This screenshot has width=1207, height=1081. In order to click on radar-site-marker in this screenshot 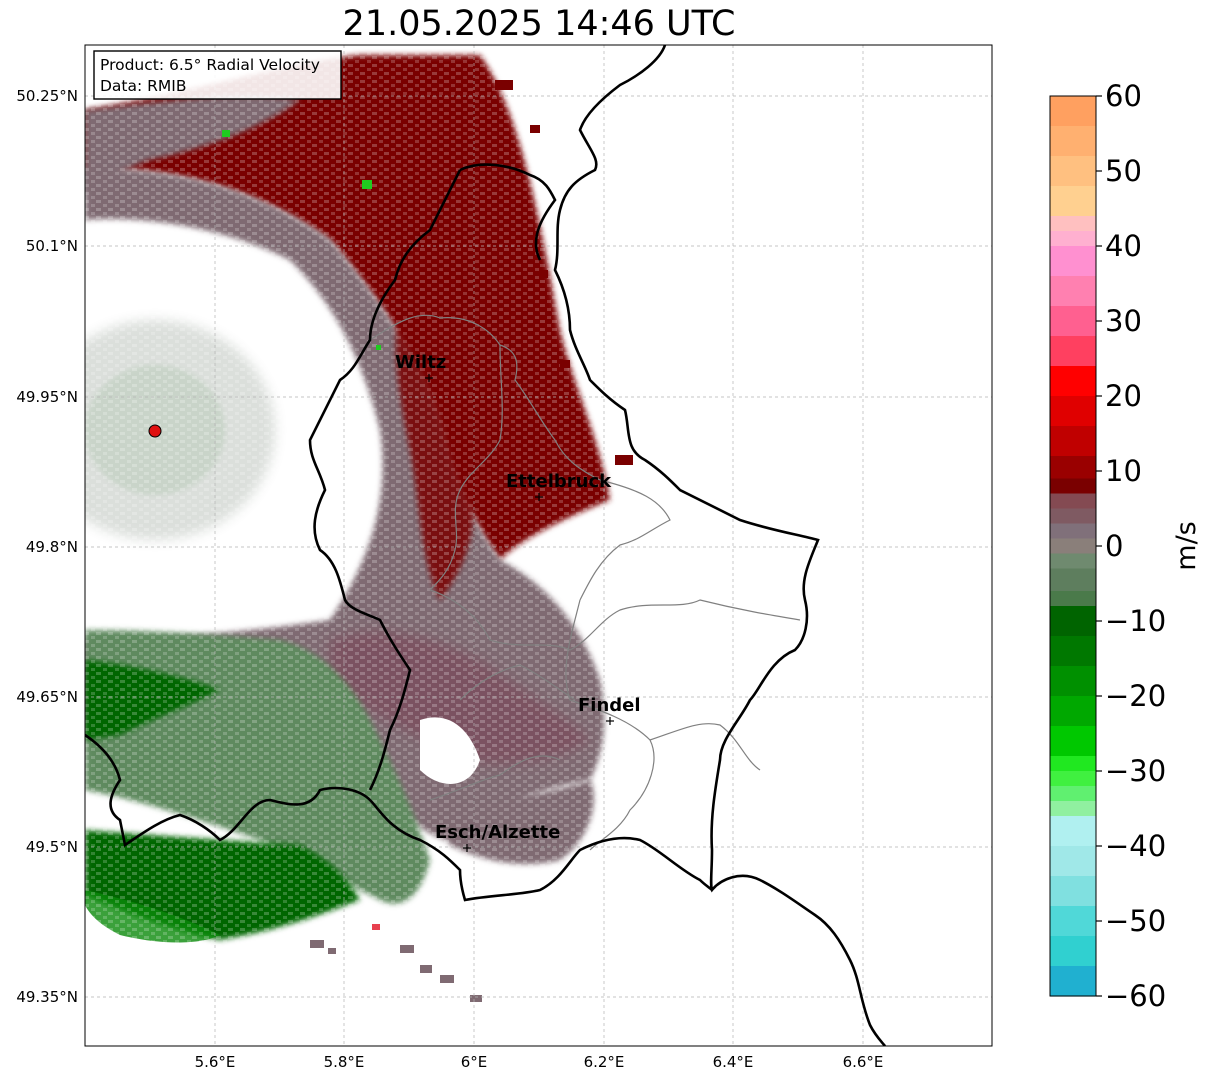, I will do `click(155, 431)`.